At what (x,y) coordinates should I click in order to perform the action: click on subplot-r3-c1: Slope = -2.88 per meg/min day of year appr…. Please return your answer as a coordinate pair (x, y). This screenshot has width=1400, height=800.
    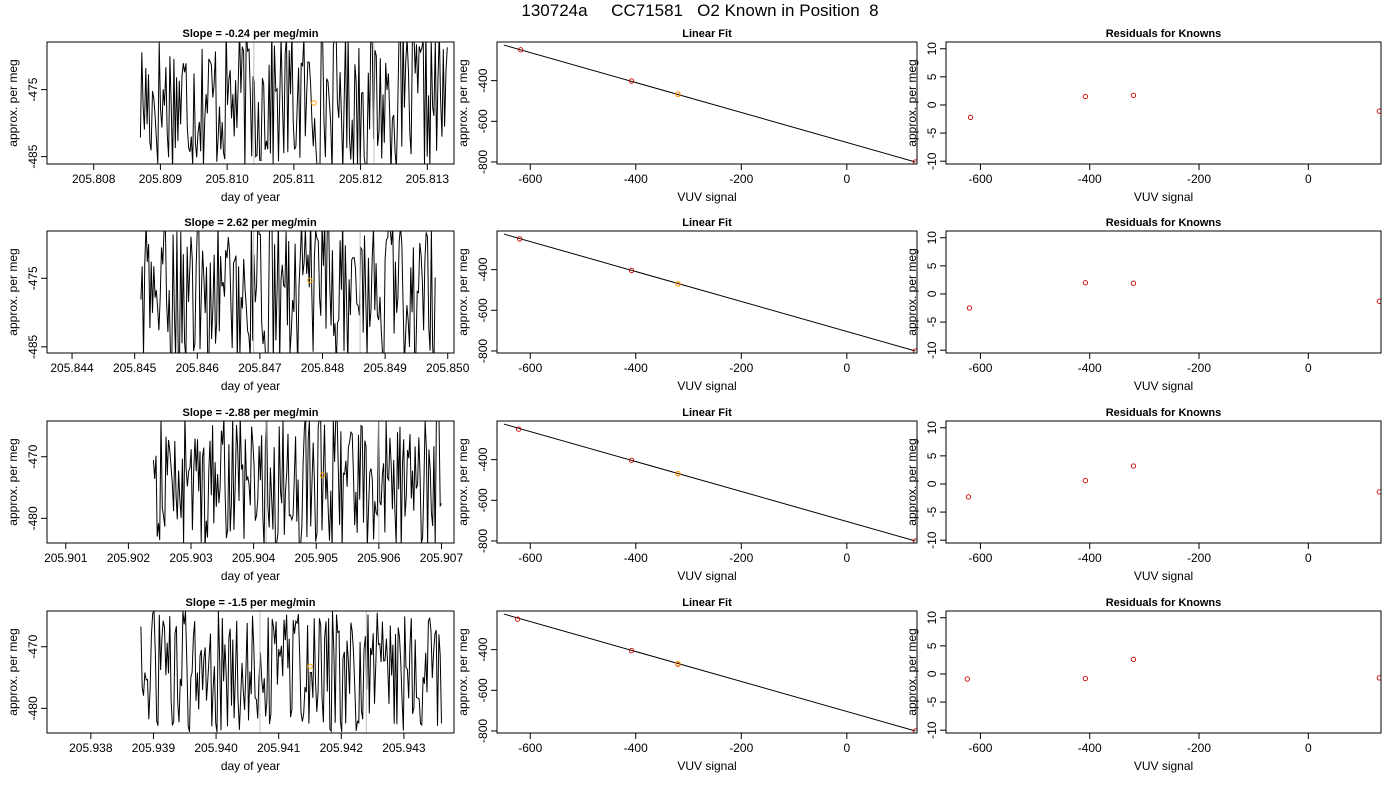
    Looking at the image, I should click on (234, 495).